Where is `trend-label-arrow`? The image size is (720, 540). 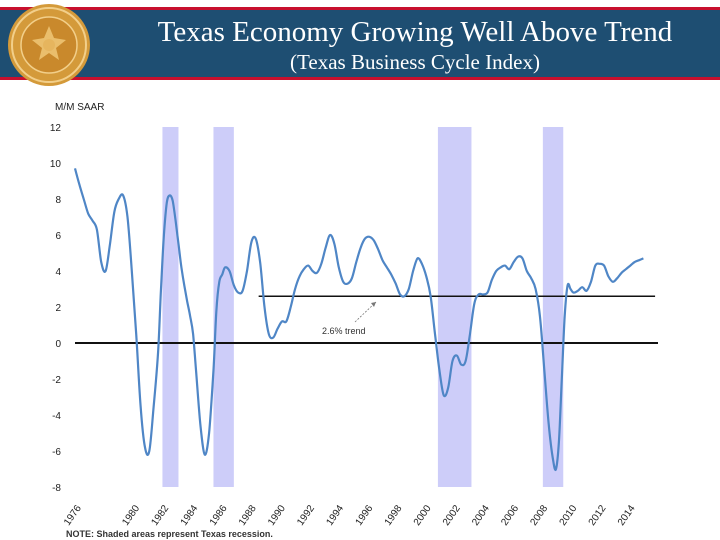 trend-label-arrow is located at coordinates (365, 312).